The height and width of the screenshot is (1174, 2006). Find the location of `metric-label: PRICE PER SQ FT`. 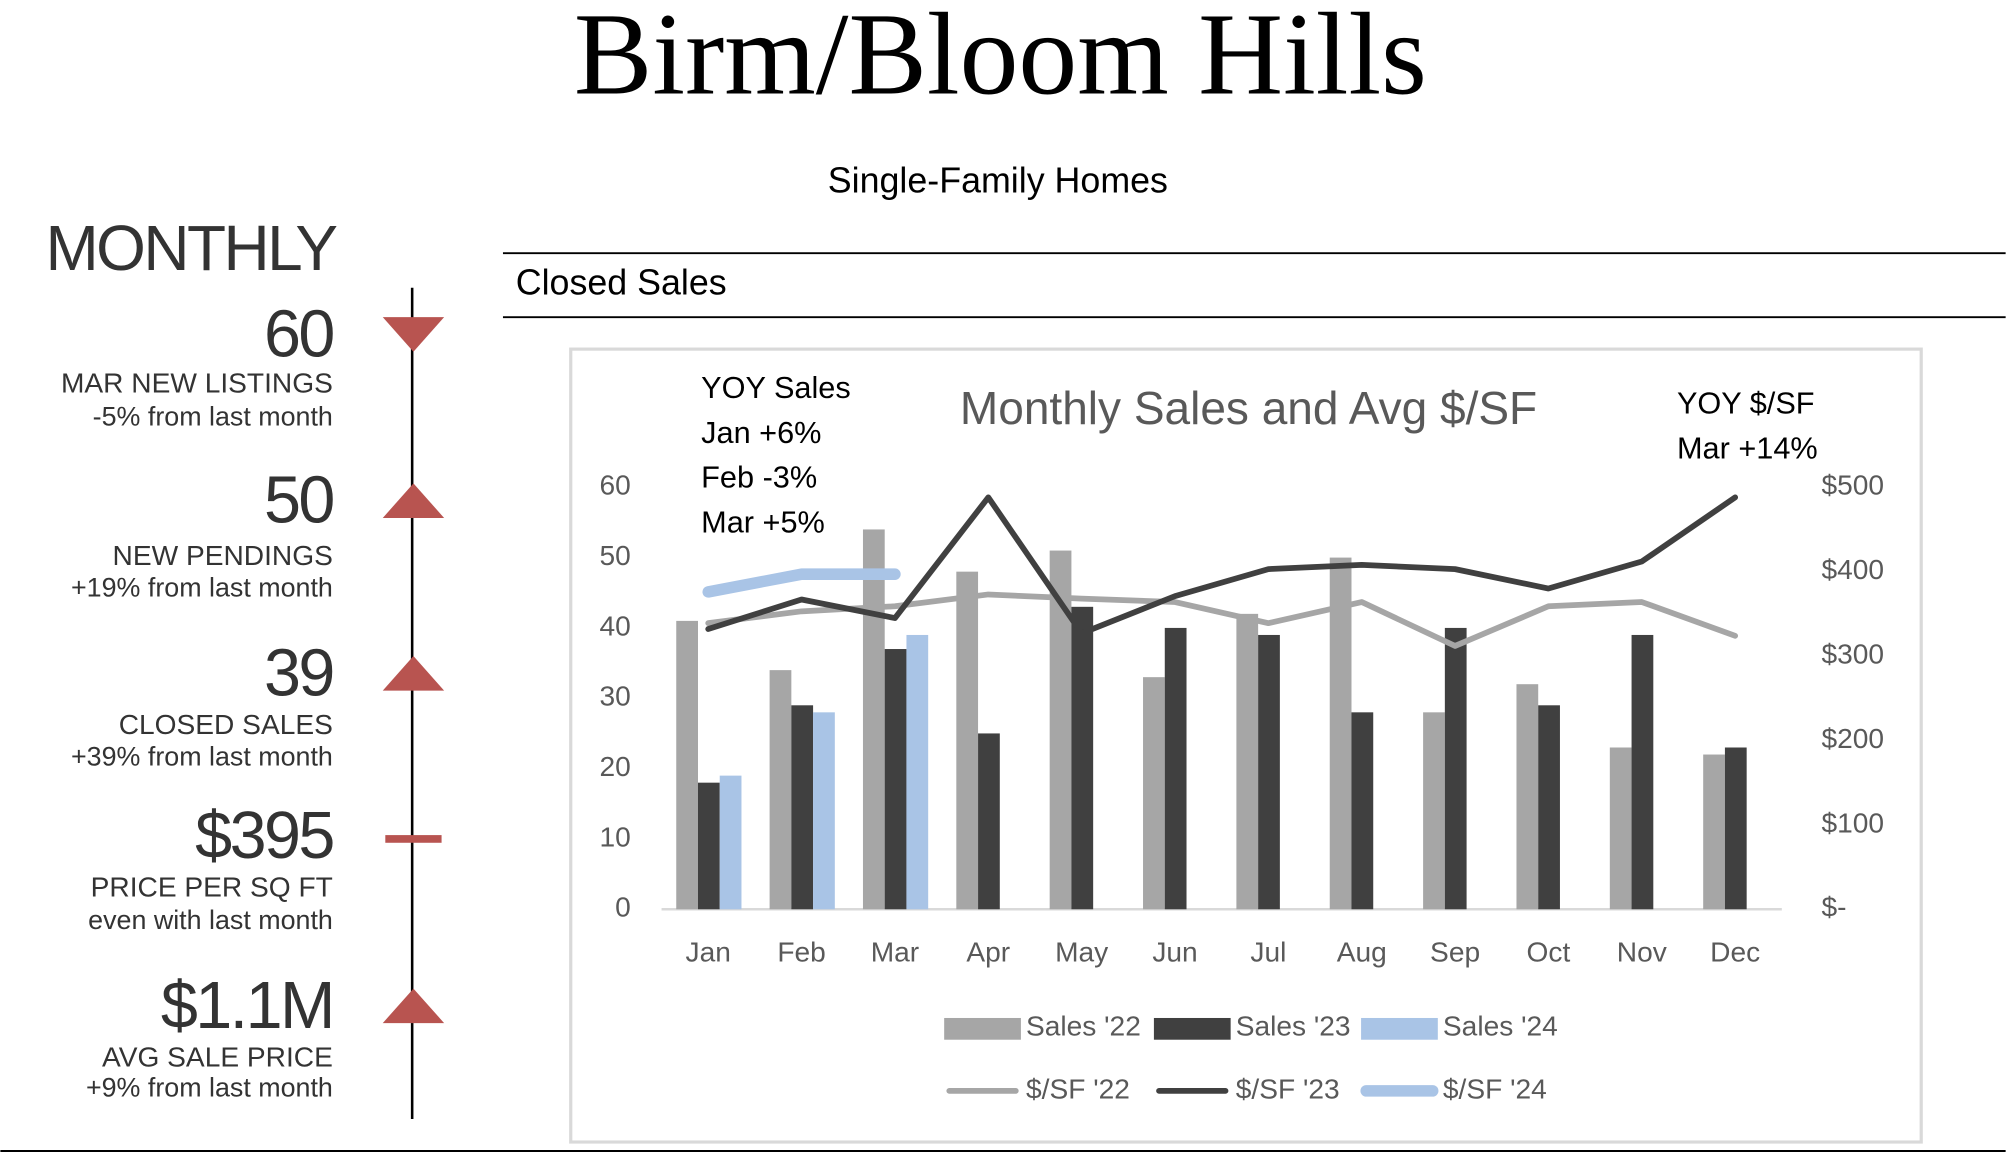

metric-label: PRICE PER SQ FT is located at coordinates (212, 886).